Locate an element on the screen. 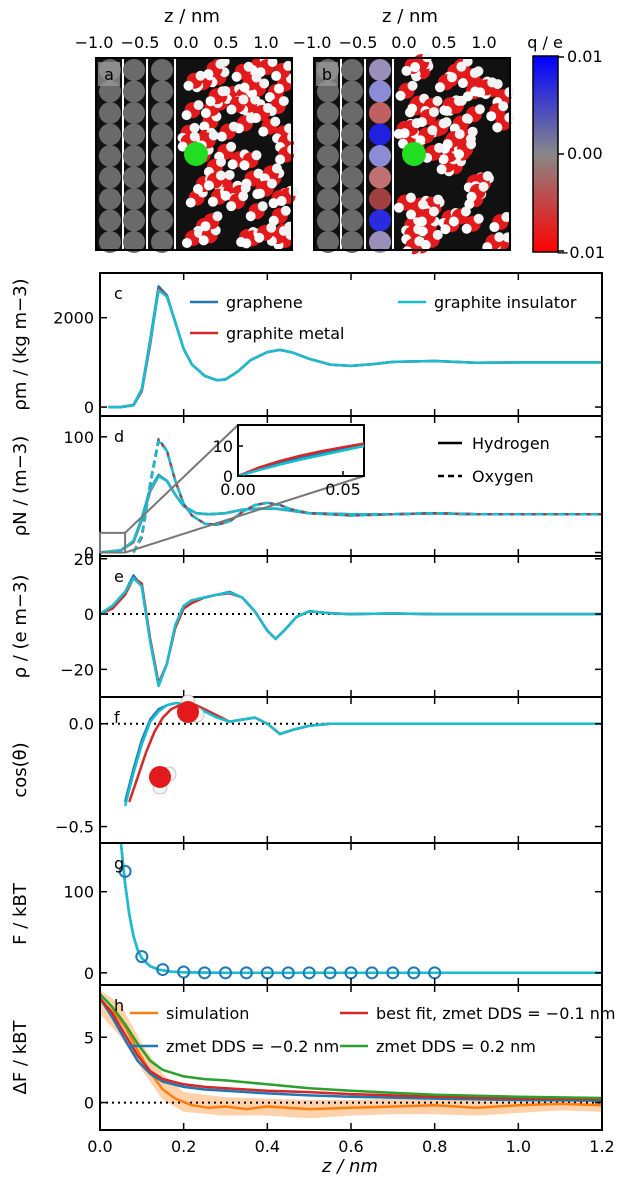  y-tick-label: 100 is located at coordinates (78, 892).